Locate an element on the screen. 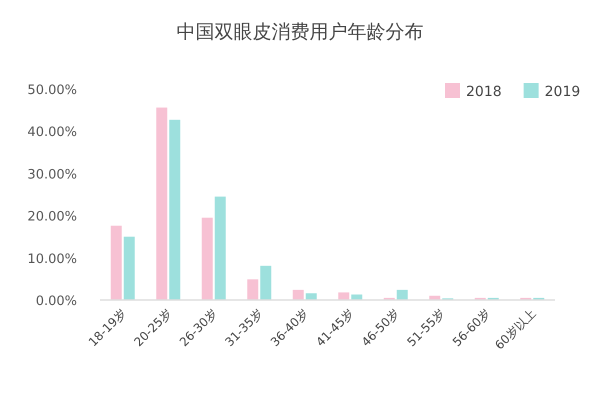 Image resolution: width=600 pixels, height=419 pixels. legend-label: 2019 is located at coordinates (562, 92).